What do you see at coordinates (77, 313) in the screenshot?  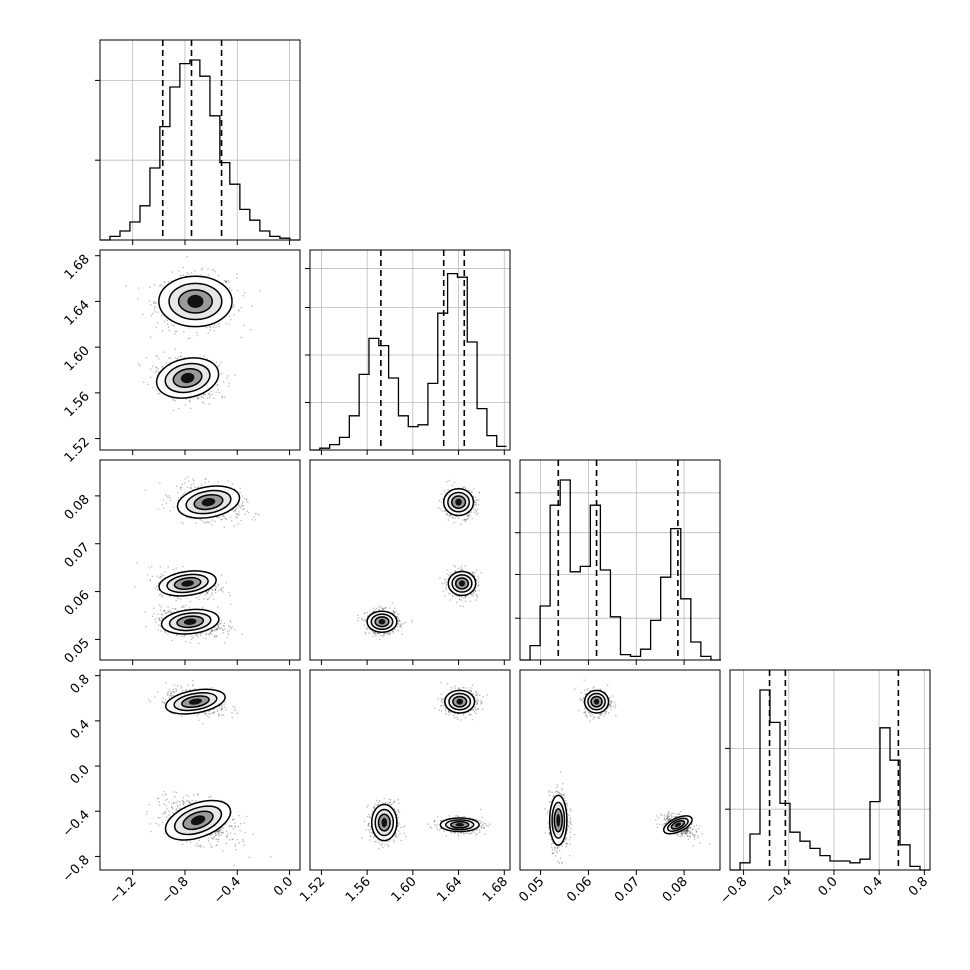 I see `y-tick-label: 1.64` at bounding box center [77, 313].